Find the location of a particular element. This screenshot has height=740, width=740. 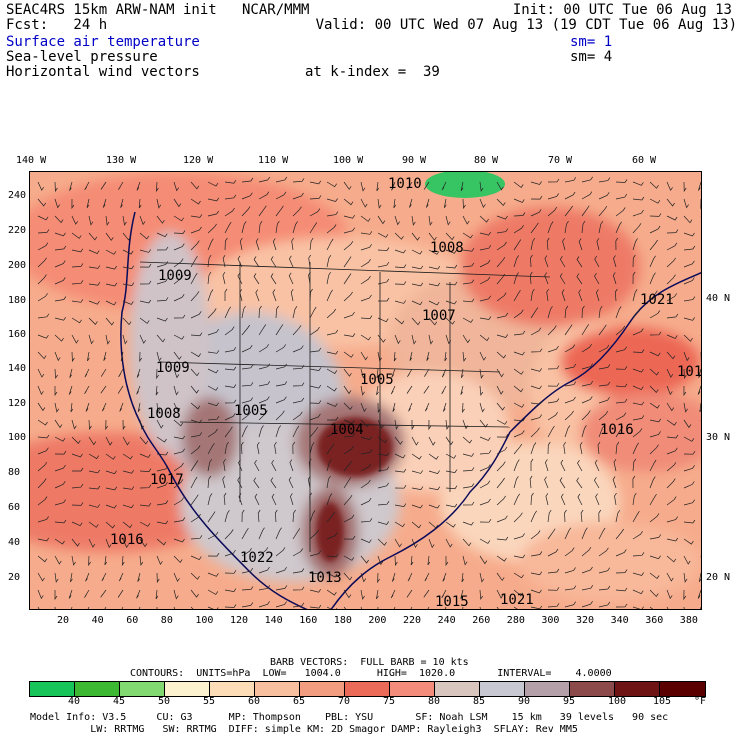

longitude-tick: 60 W is located at coordinates (644, 160).